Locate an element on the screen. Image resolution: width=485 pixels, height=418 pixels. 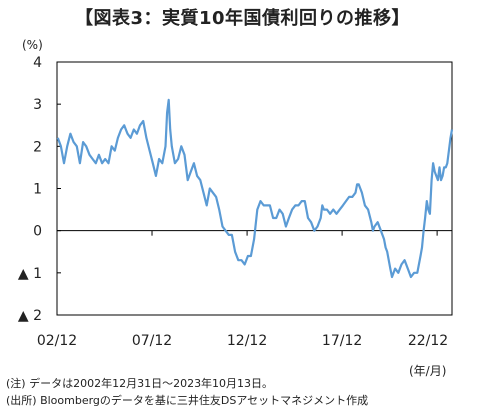
y-tick-label: 3 is located at coordinates (37, 105).